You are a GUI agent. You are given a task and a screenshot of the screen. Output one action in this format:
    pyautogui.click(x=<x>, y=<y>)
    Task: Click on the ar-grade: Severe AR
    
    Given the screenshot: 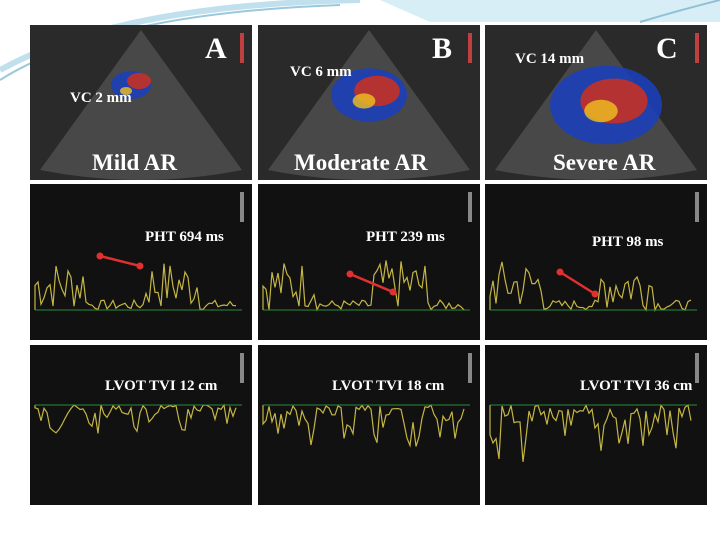 What is the action you would take?
    pyautogui.click(x=604, y=162)
    